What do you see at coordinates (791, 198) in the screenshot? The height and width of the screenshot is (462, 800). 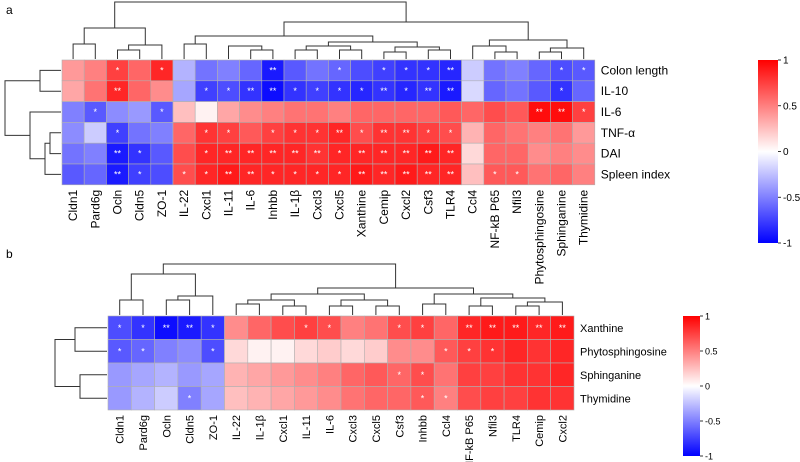 I see `colorbar-tick-label: -0.5` at bounding box center [791, 198].